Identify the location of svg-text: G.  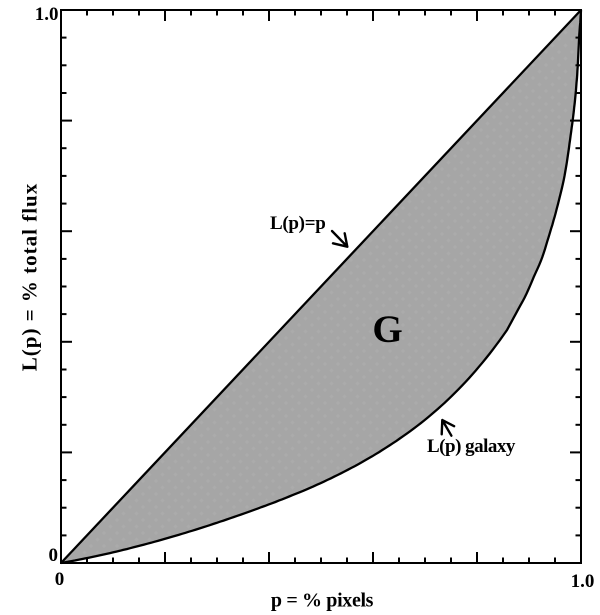
(387, 329).